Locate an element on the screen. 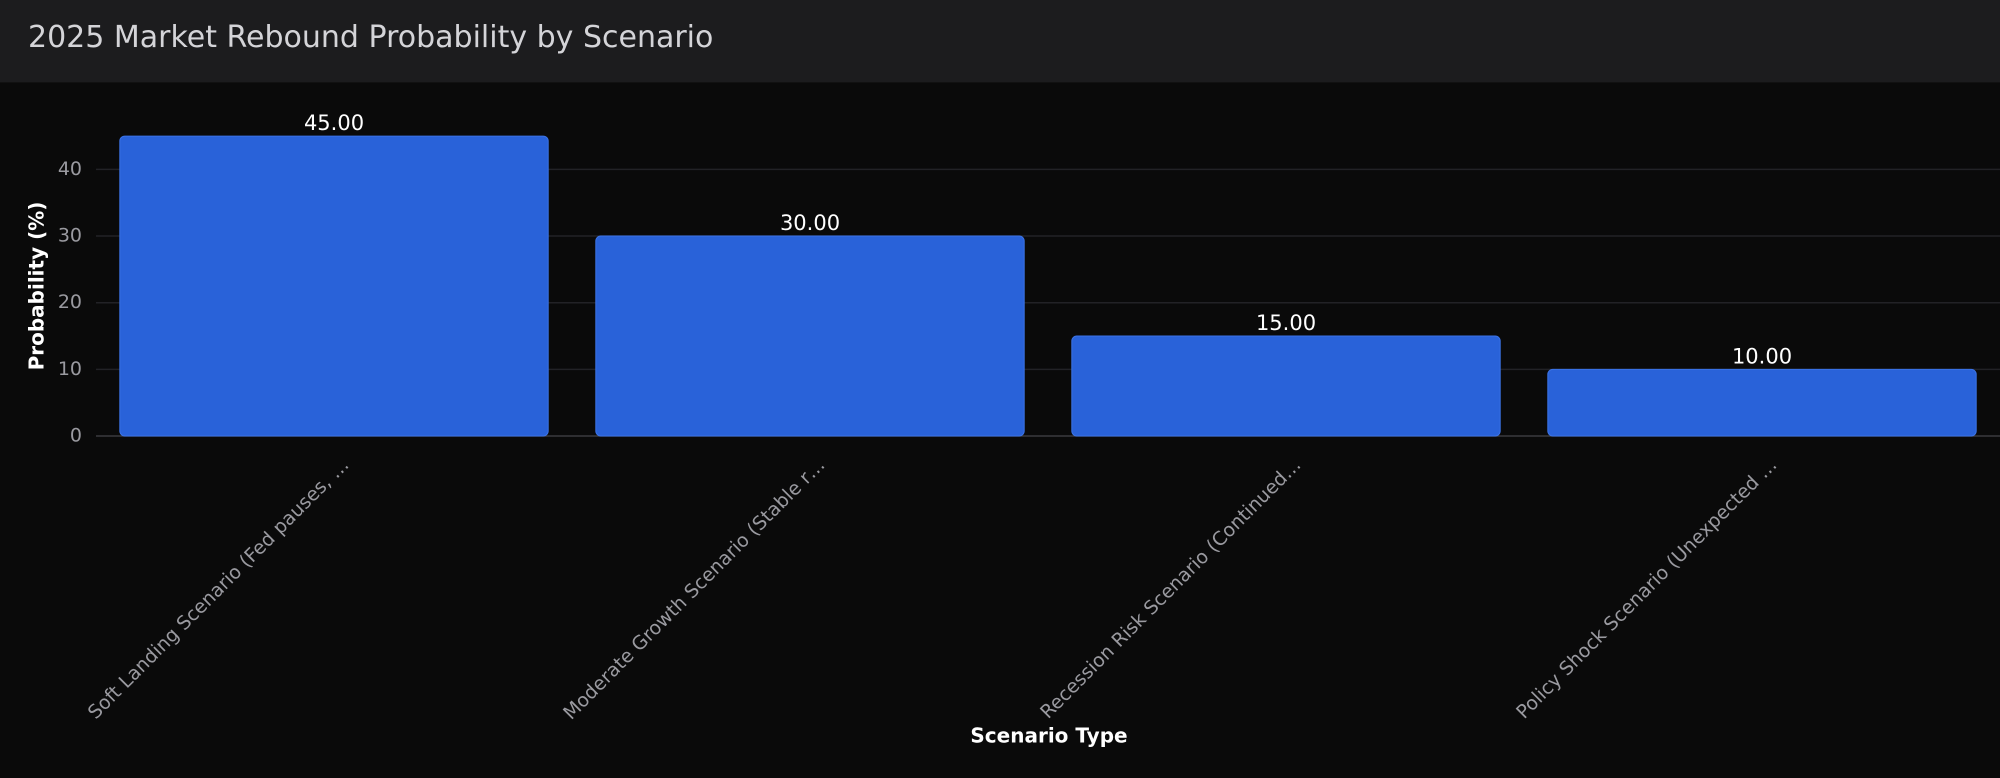  value-label: 10.00 is located at coordinates (1762, 356).